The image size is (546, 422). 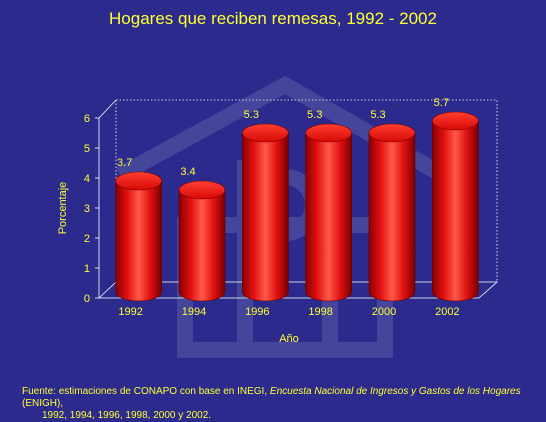 I want to click on x-axis-label: Año, so click(x=289, y=339).